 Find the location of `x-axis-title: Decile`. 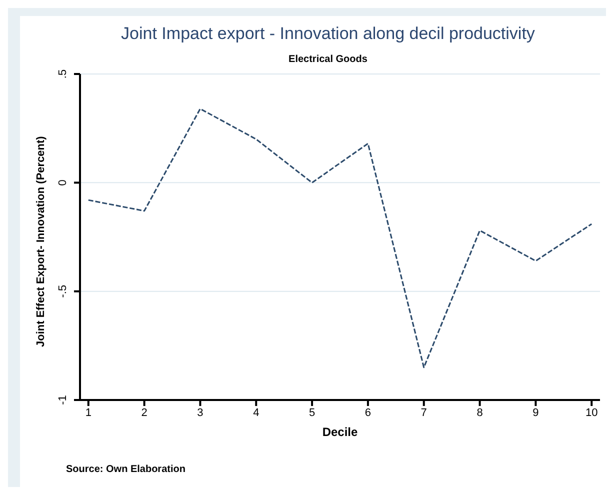

x-axis-title: Decile is located at coordinates (340, 432).